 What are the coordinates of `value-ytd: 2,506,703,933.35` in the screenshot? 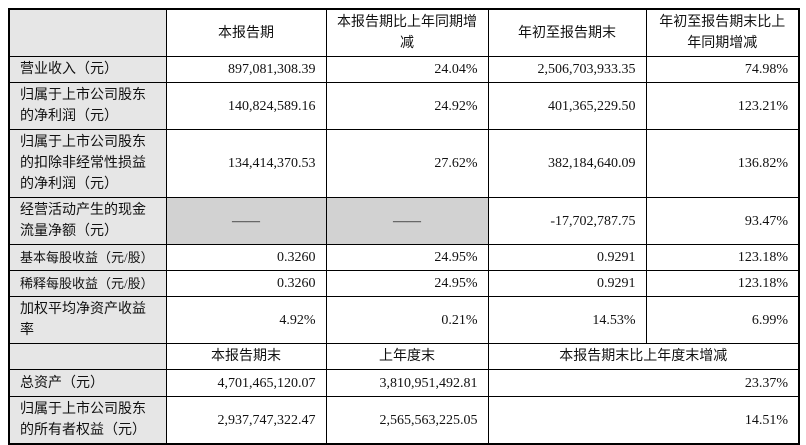 It's located at (567, 69).